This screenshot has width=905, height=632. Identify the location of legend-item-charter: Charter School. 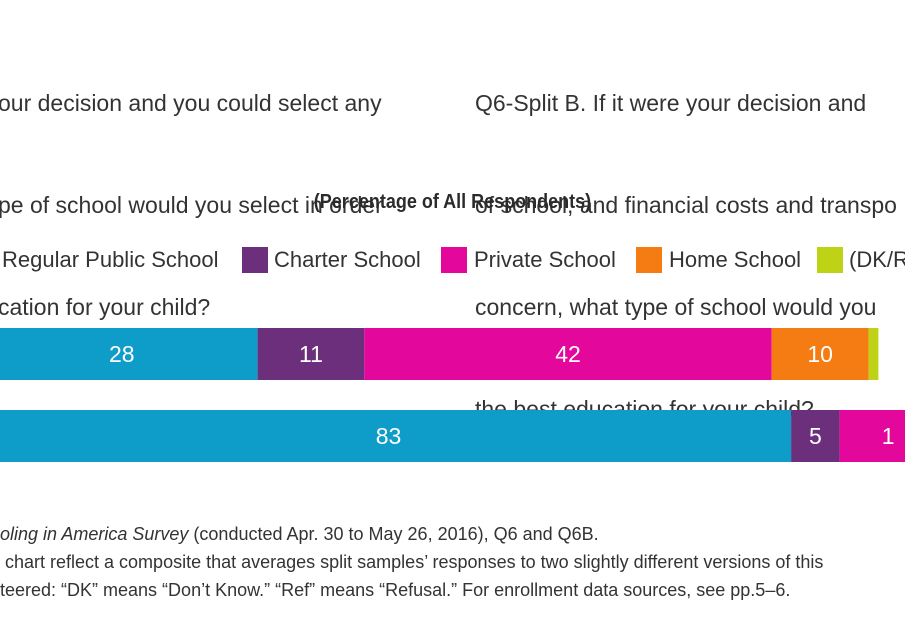
(342, 260).